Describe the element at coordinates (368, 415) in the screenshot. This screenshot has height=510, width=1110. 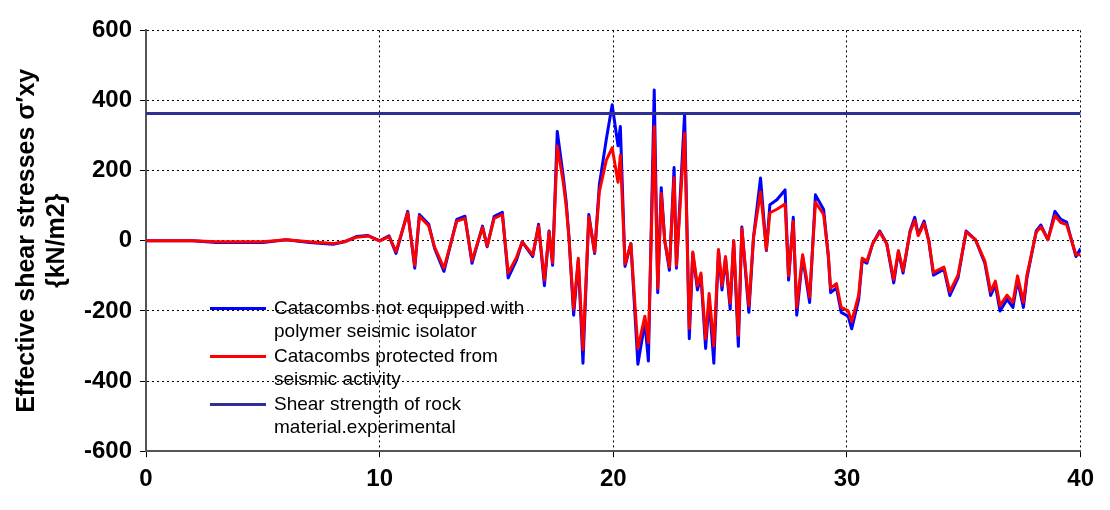
I see `legend-label: Shear strength of rock material.experimental` at that location.